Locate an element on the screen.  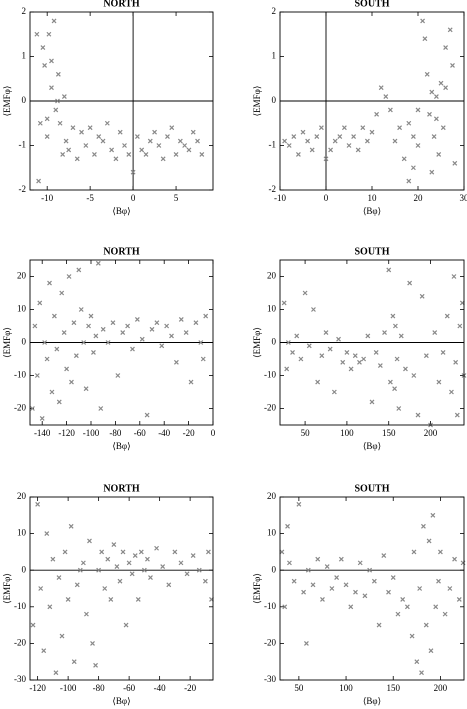
y-tick-label: -10 is located at coordinates (20, 375).